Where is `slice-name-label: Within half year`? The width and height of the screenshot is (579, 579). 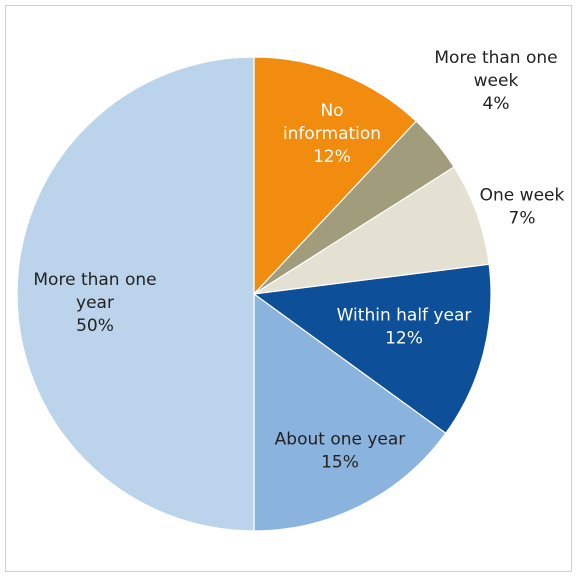
slice-name-label: Within half year is located at coordinates (404, 315).